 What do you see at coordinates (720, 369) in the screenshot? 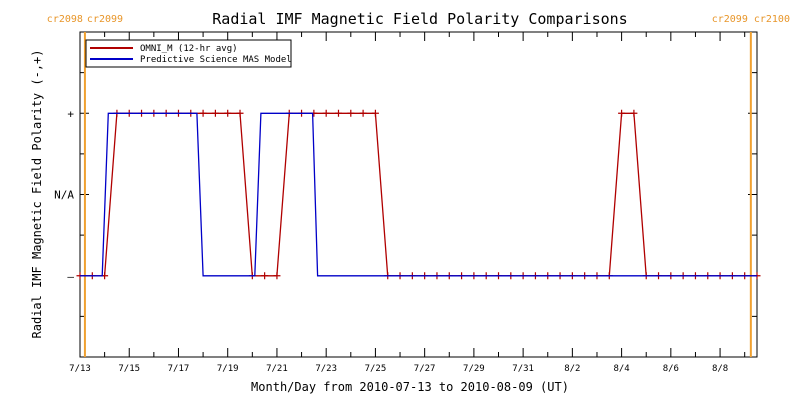
I see `x-tick-label: 8/8` at bounding box center [720, 369].